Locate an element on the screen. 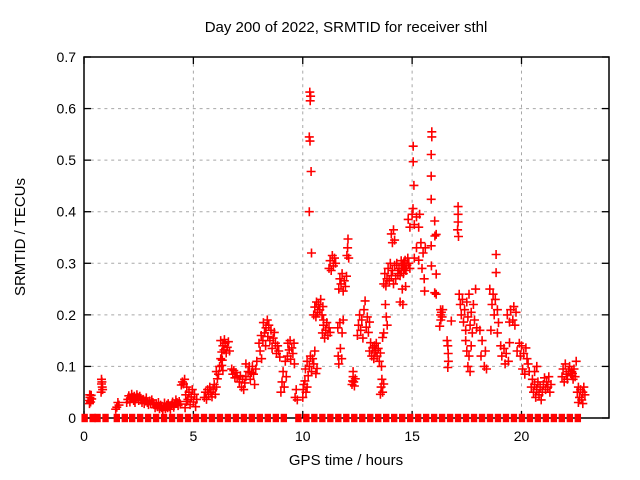 The image size is (640, 480). y-tick-label: 0.4 is located at coordinates (67, 212).